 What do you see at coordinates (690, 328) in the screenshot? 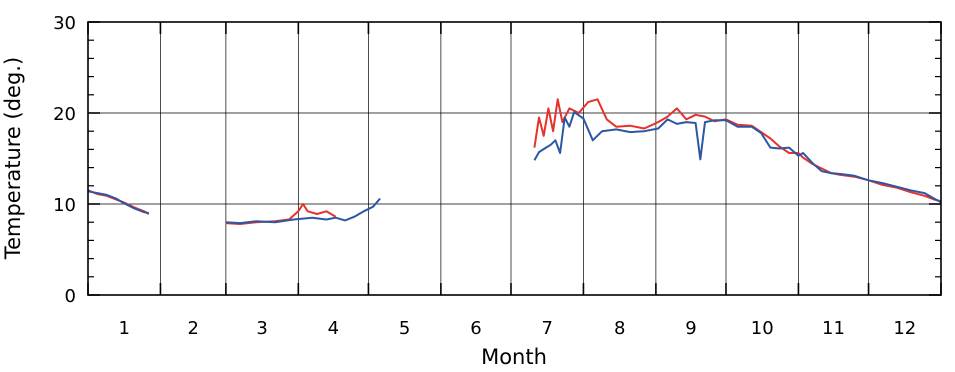
I see `x-tick-label: 9` at bounding box center [690, 328].